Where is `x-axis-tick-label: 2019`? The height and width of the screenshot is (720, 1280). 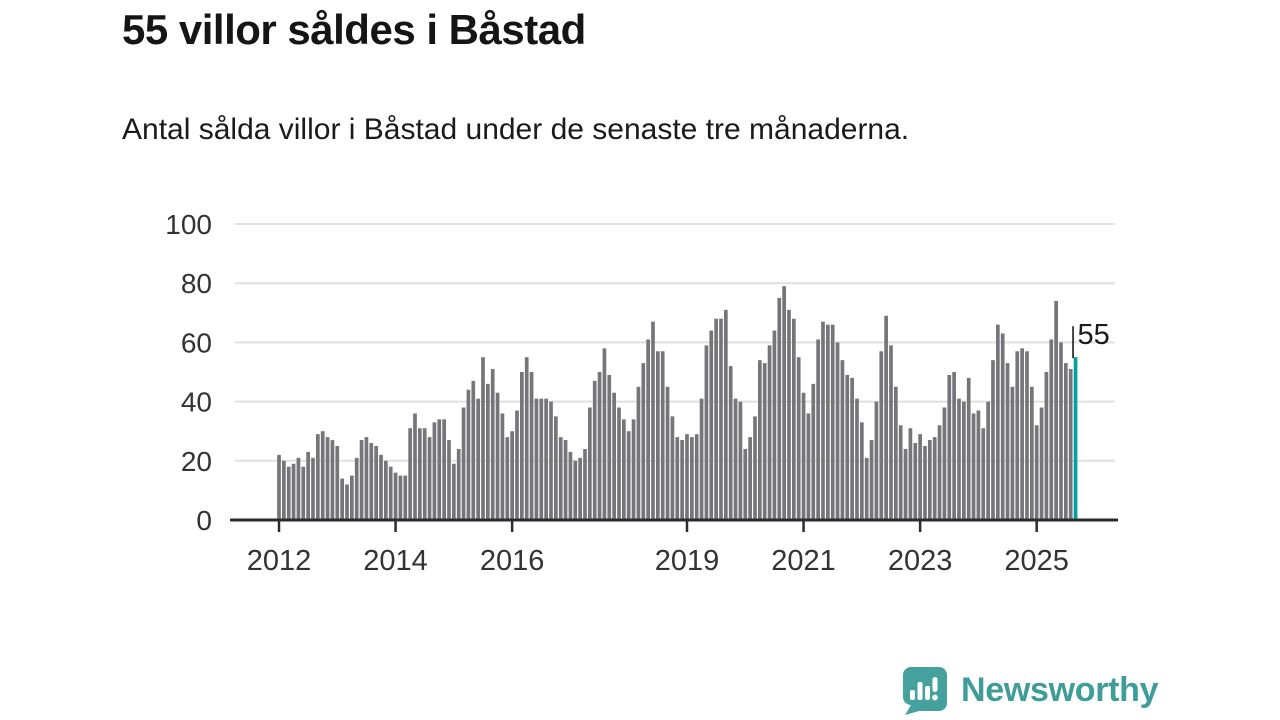 x-axis-tick-label: 2019 is located at coordinates (687, 561).